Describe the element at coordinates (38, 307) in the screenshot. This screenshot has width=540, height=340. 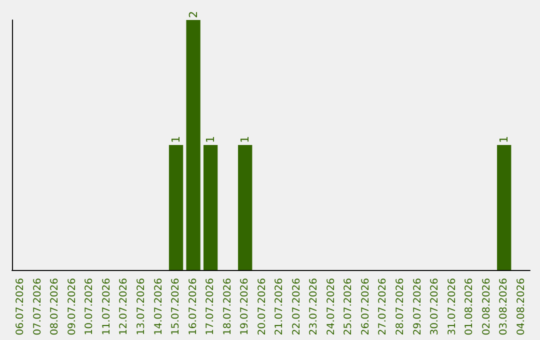
I see `x-tick-label: 07.07.2026` at that location.